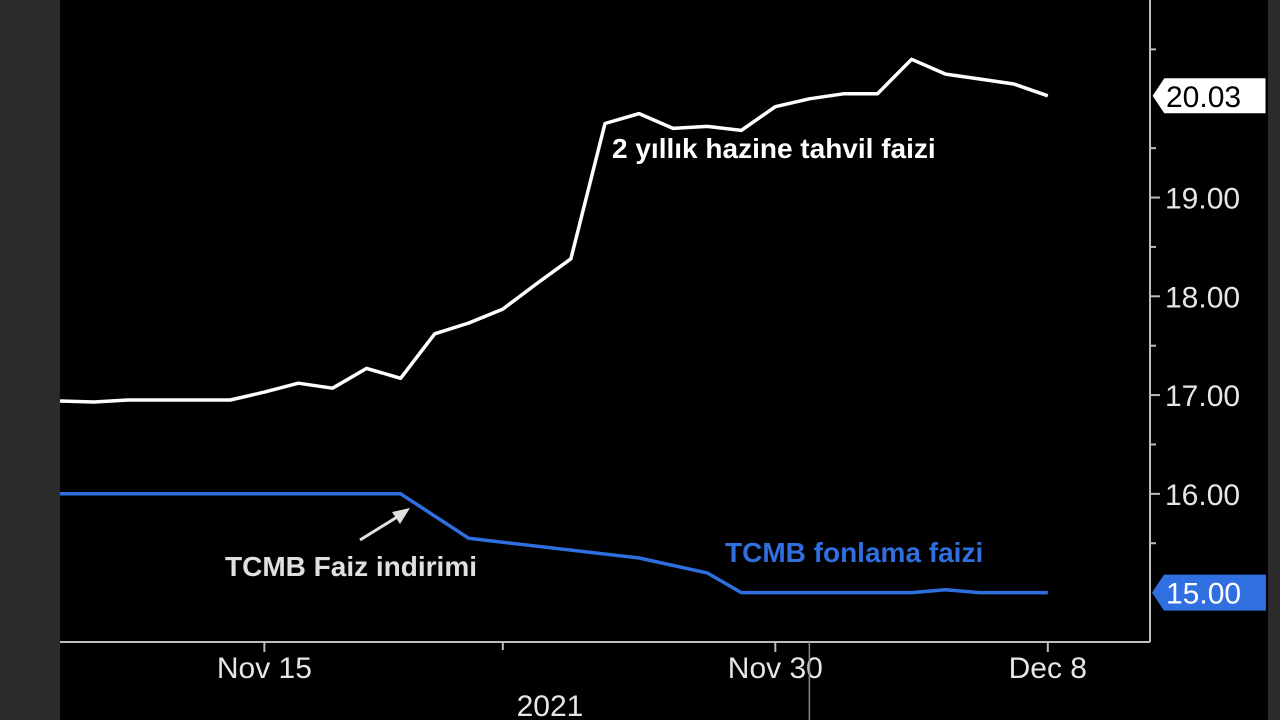 This screenshot has height=720, width=1280. I want to click on last-value-label-treasury: 20.03, so click(1203, 97).